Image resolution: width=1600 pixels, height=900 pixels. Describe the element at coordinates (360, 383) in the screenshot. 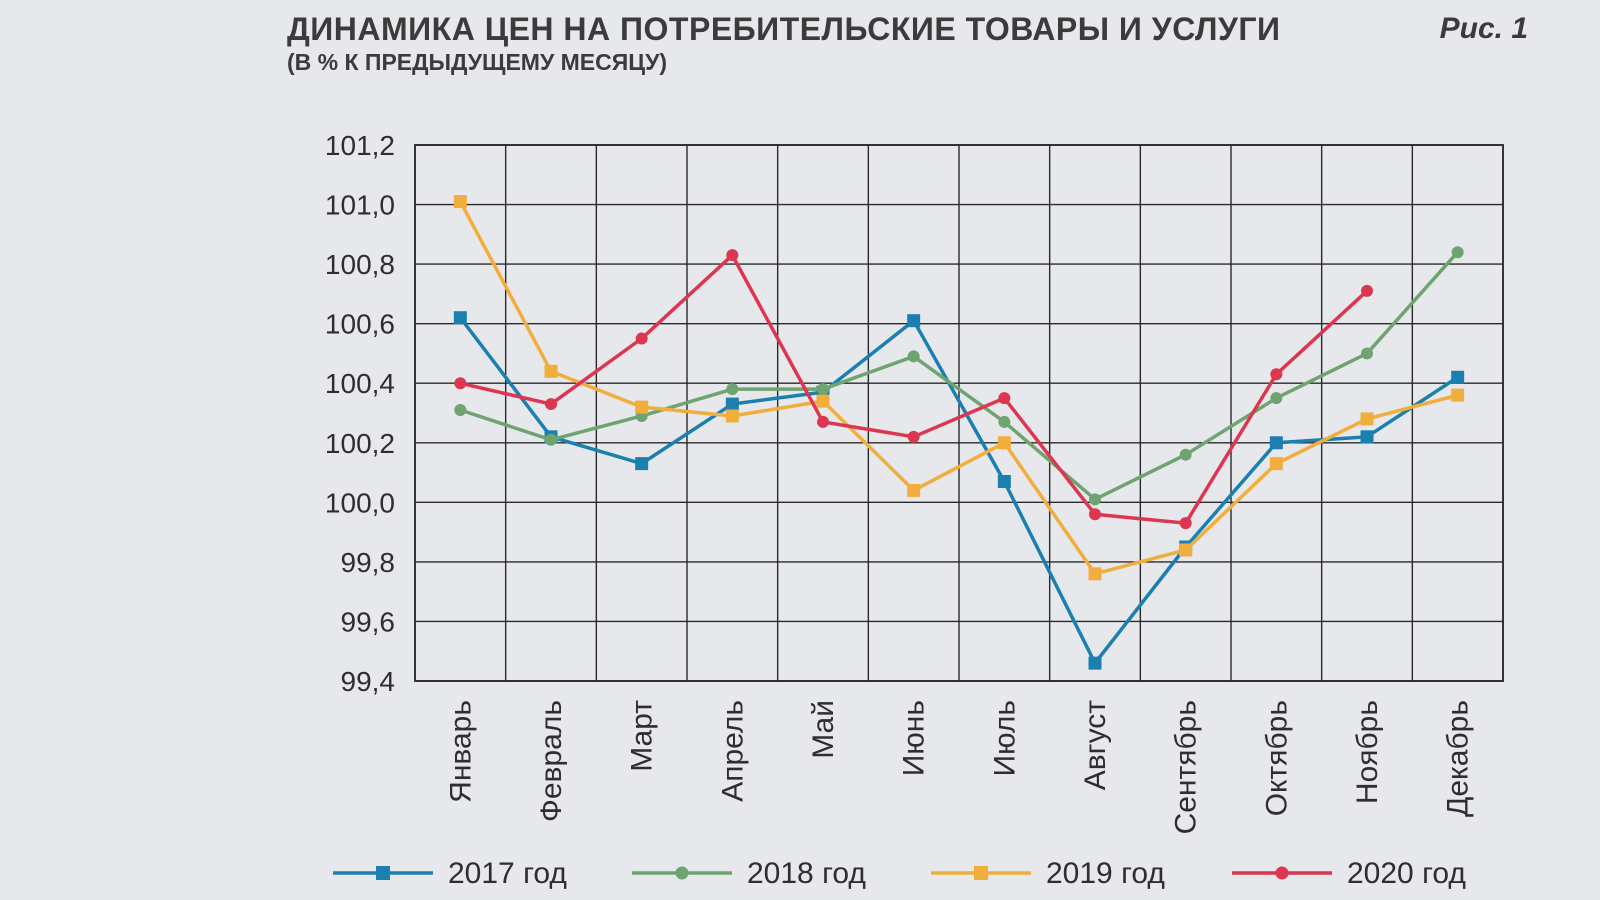

I see `y-tick-label: 100,4` at that location.